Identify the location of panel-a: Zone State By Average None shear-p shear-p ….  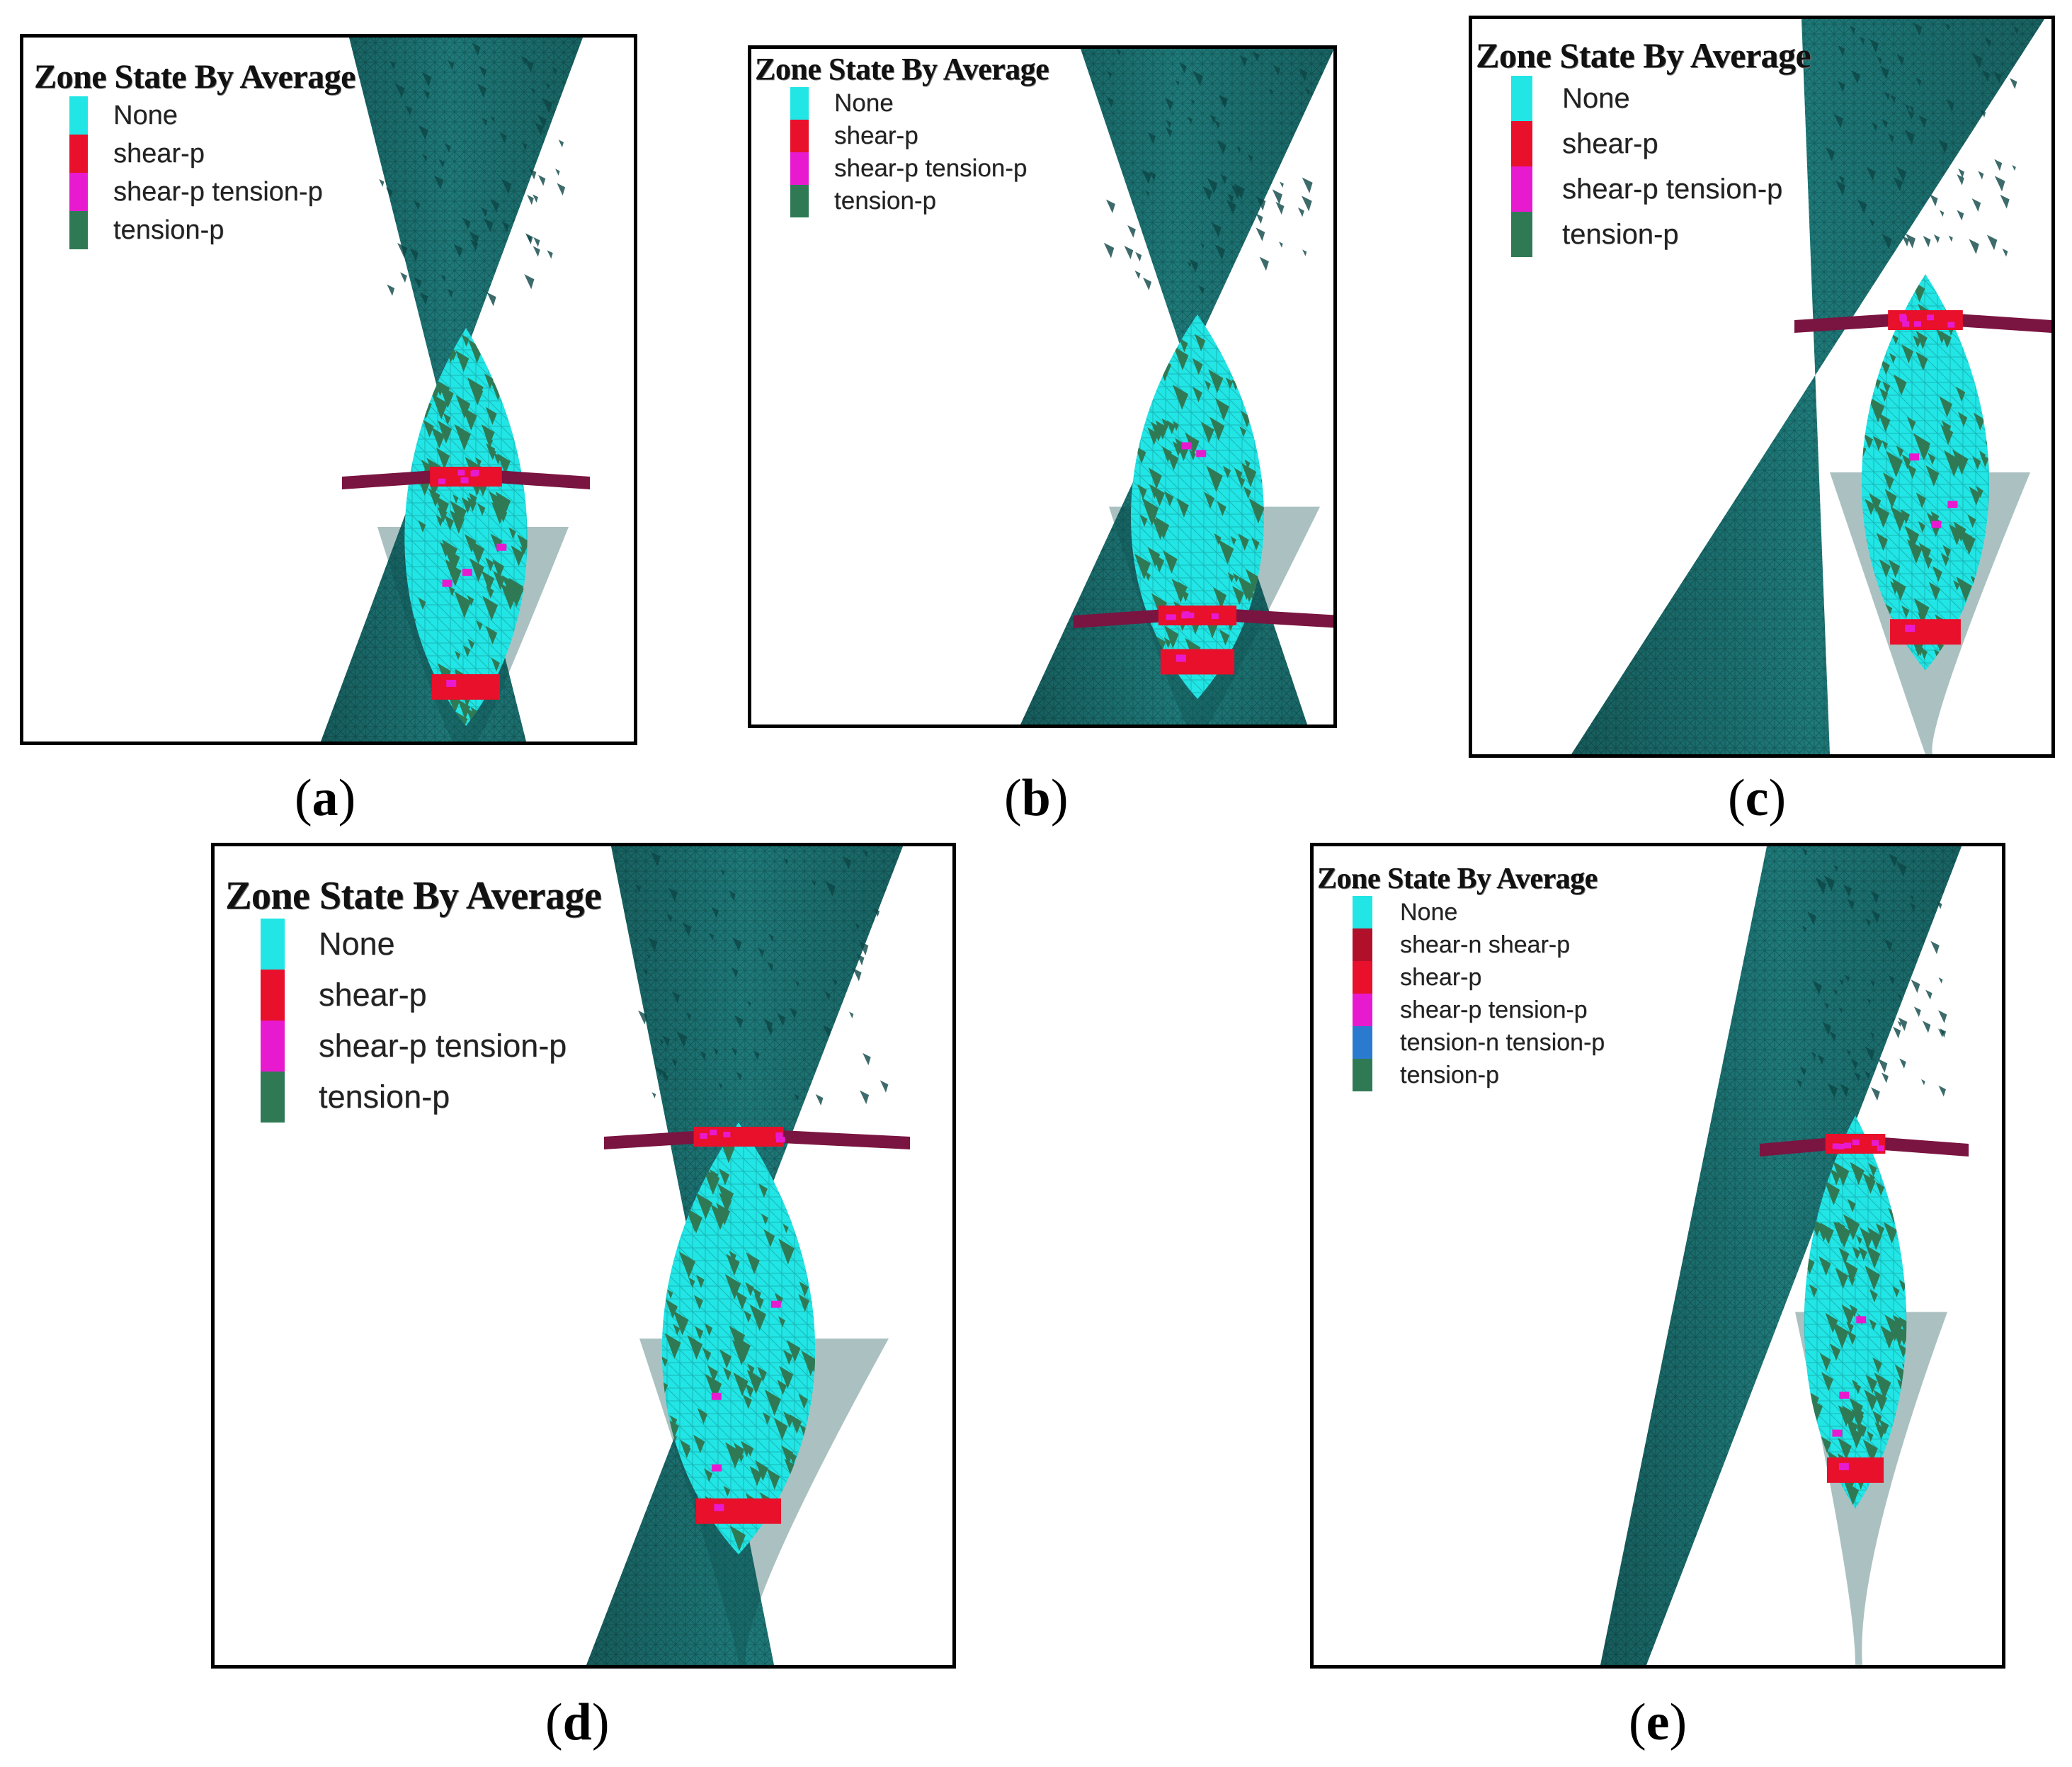
(328, 389).